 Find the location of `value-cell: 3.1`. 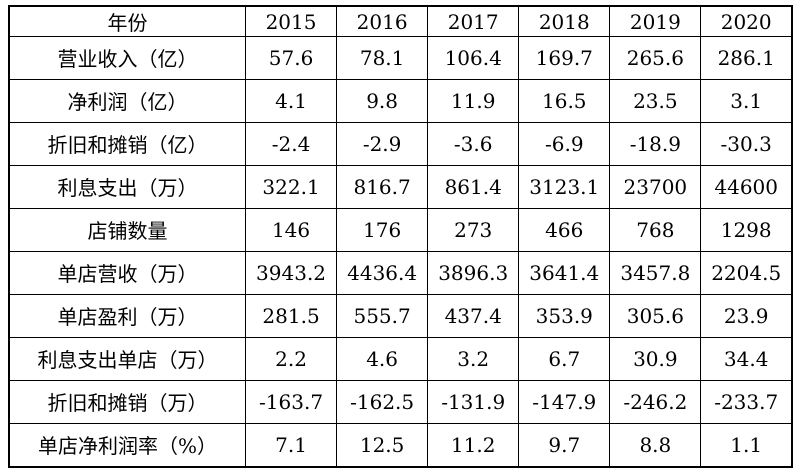

value-cell: 3.1 is located at coordinates (746, 100).